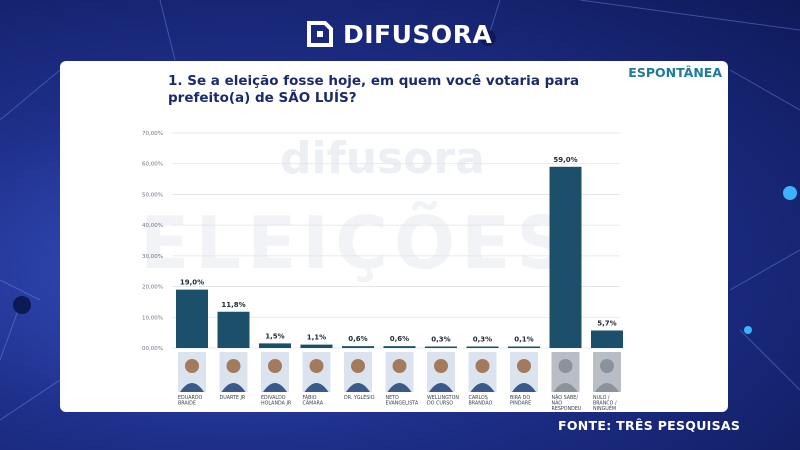 The width and height of the screenshot is (800, 450). Describe the element at coordinates (152, 257) in the screenshot. I see `y-tick-label: 30,00%` at that location.